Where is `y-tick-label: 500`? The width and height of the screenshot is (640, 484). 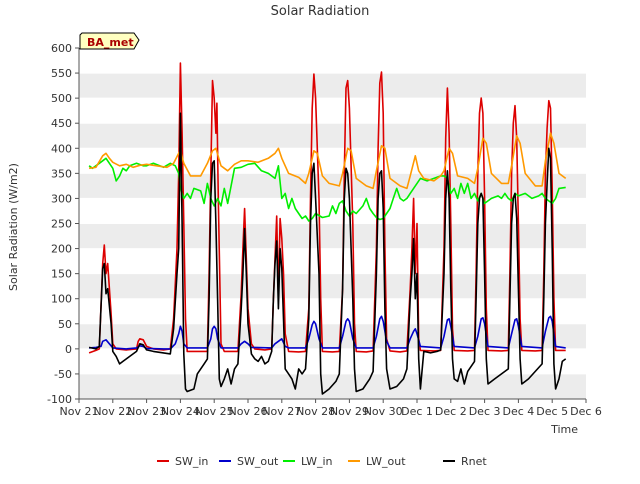 y-tick-label: 500 is located at coordinates (61, 98).